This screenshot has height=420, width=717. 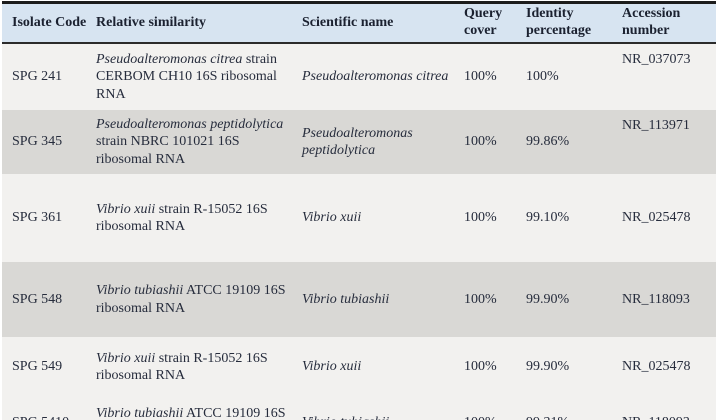 I want to click on cell-identity-percentage: 99.10%, so click(x=564, y=218).